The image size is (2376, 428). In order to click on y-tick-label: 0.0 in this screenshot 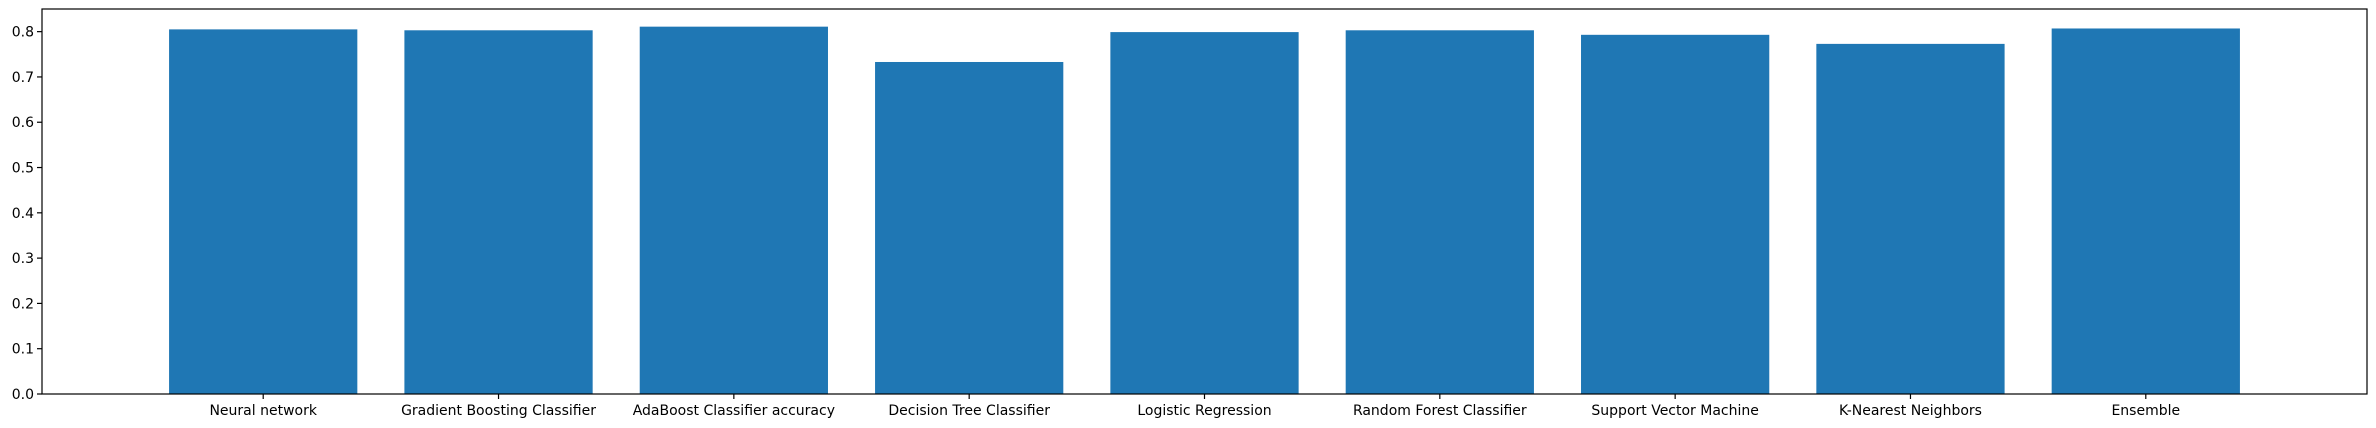, I will do `click(23, 395)`.